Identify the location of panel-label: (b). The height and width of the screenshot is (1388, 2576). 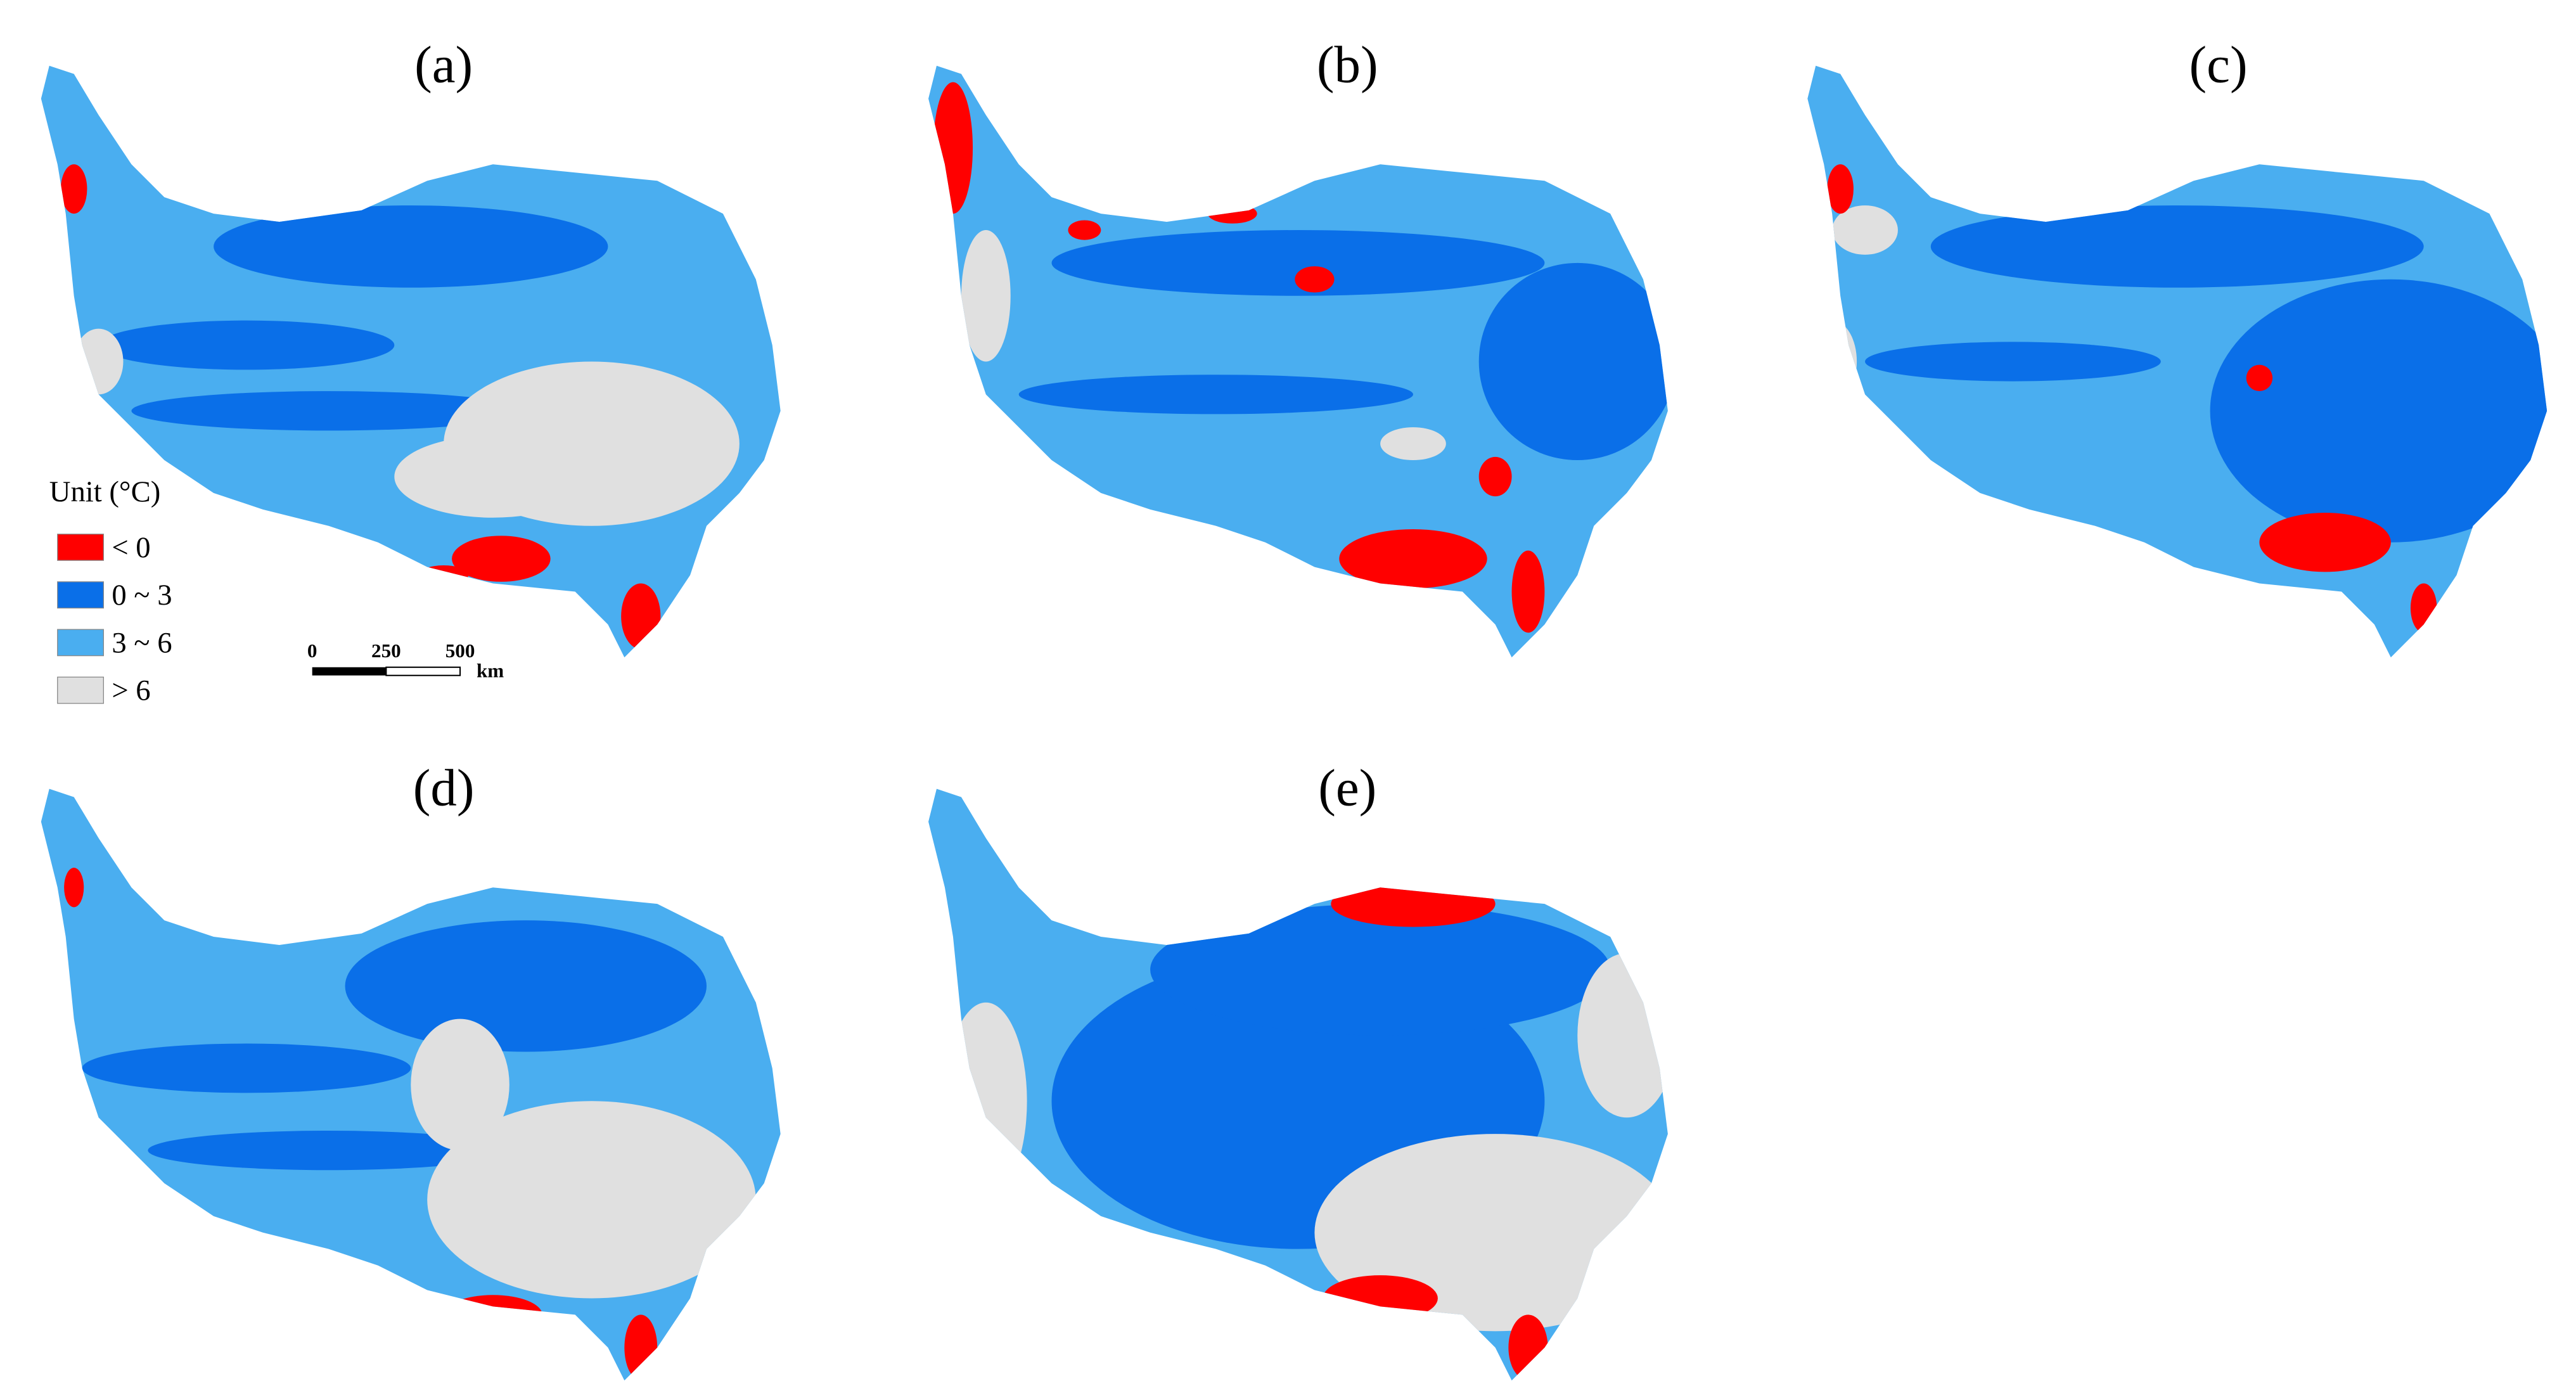
(1347, 64).